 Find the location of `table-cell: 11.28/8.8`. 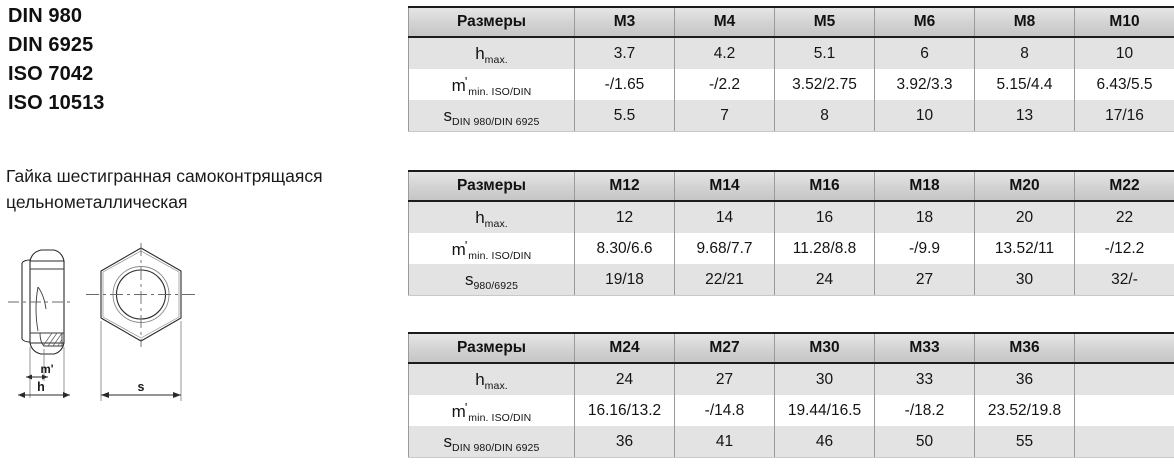

table-cell: 11.28/8.8 is located at coordinates (824, 248).